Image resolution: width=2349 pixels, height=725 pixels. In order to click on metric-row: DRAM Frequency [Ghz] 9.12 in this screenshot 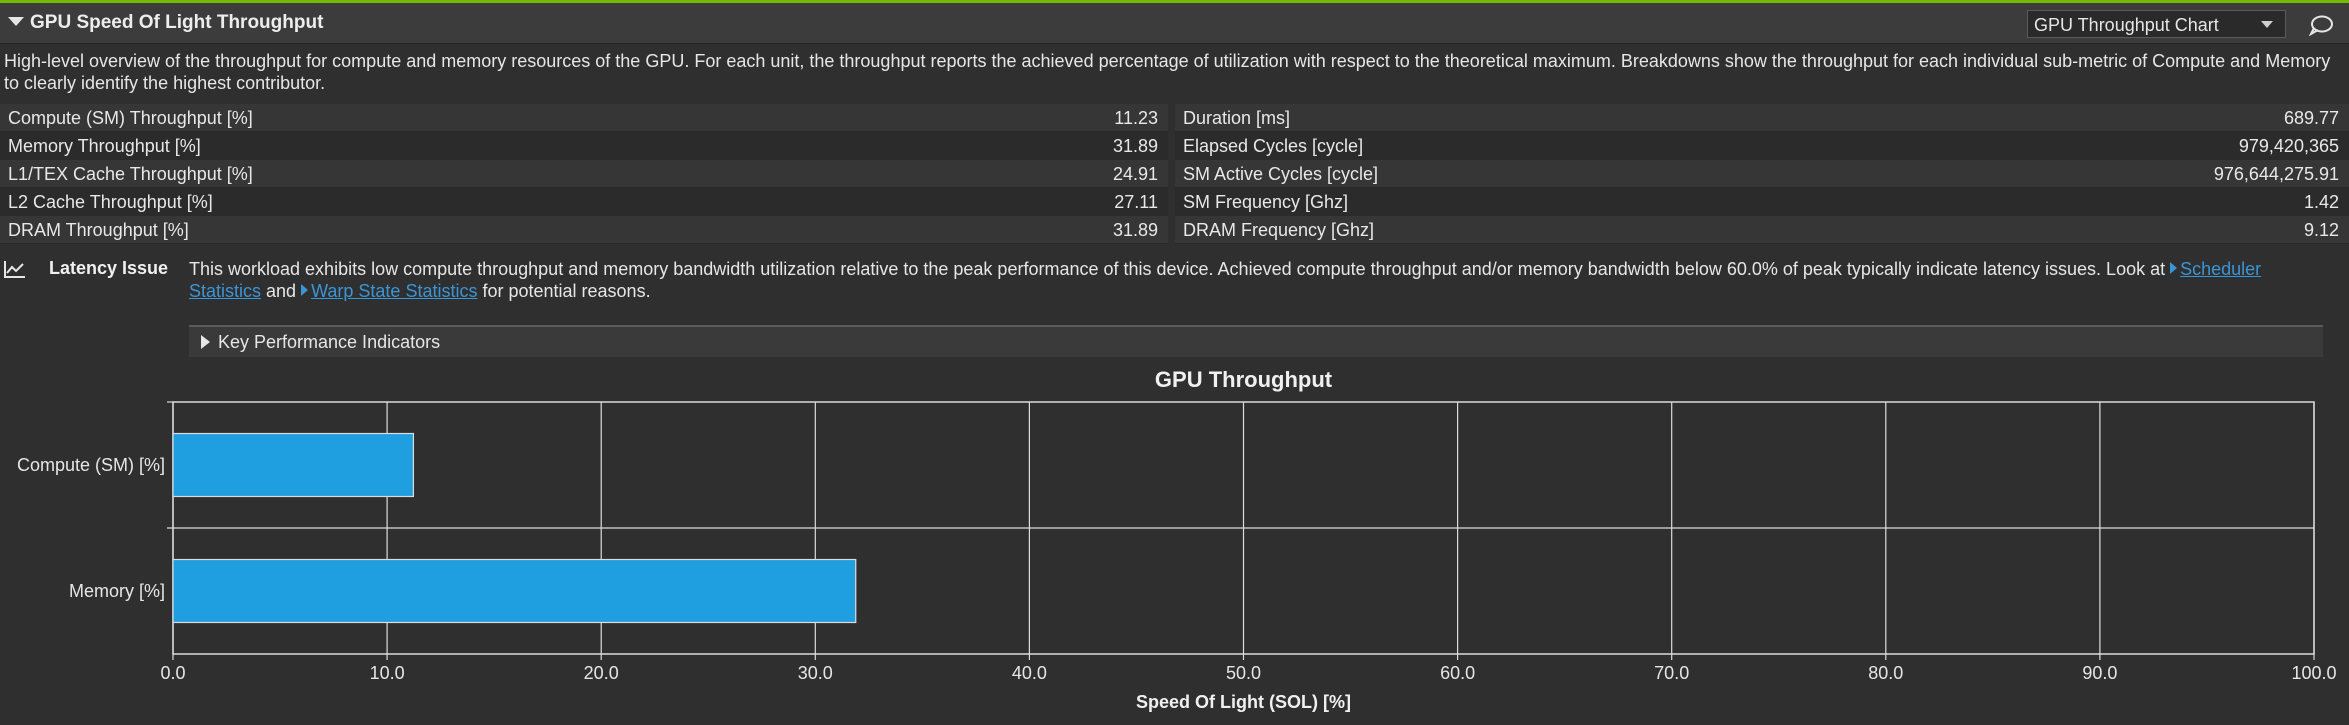, I will do `click(1762, 230)`.